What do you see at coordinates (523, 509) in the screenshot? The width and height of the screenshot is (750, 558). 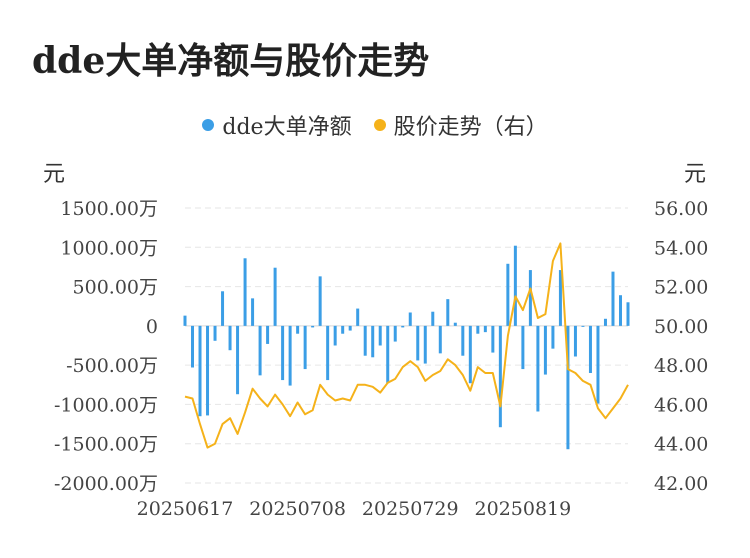 I see `x-tick-label: 20250819` at bounding box center [523, 509].